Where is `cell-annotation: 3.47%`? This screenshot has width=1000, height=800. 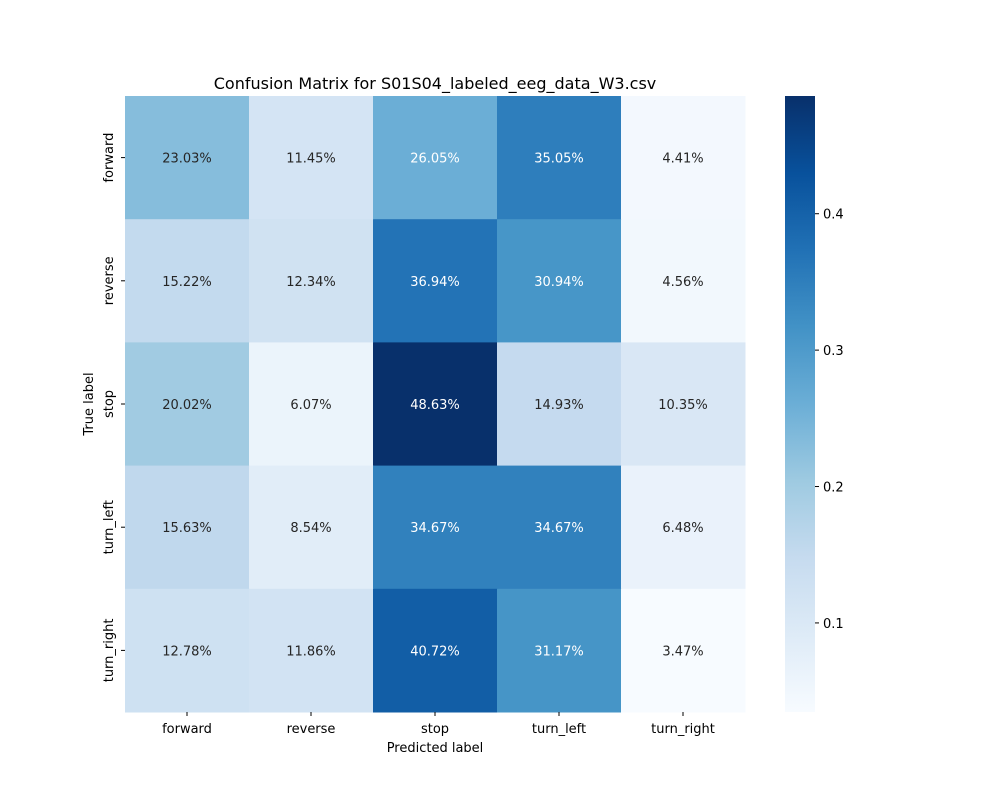
cell-annotation: 3.47% is located at coordinates (682, 651).